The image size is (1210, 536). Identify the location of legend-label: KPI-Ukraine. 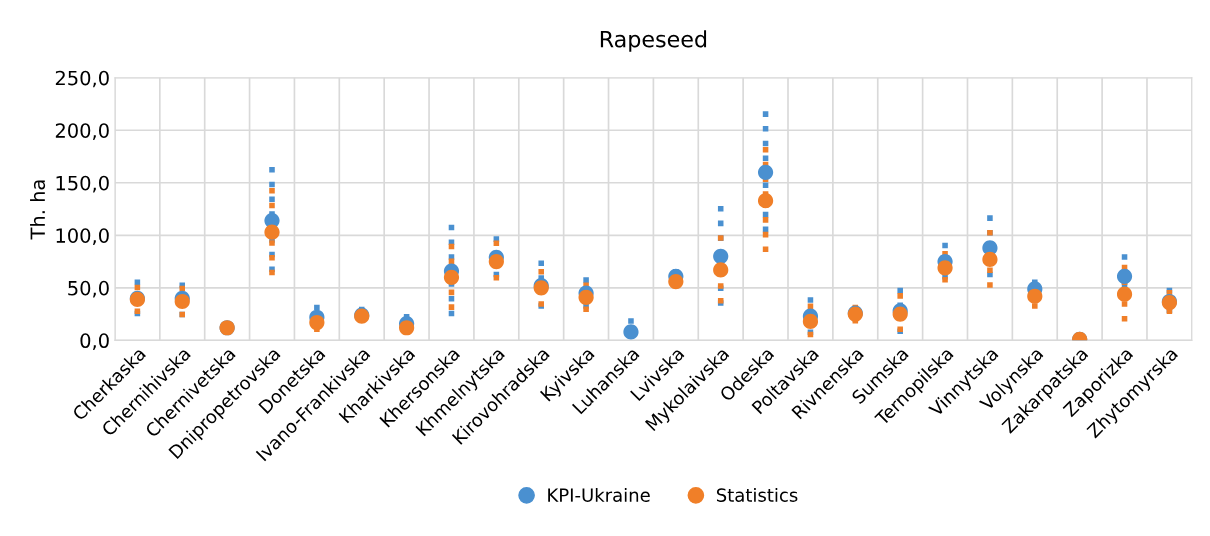
(599, 494).